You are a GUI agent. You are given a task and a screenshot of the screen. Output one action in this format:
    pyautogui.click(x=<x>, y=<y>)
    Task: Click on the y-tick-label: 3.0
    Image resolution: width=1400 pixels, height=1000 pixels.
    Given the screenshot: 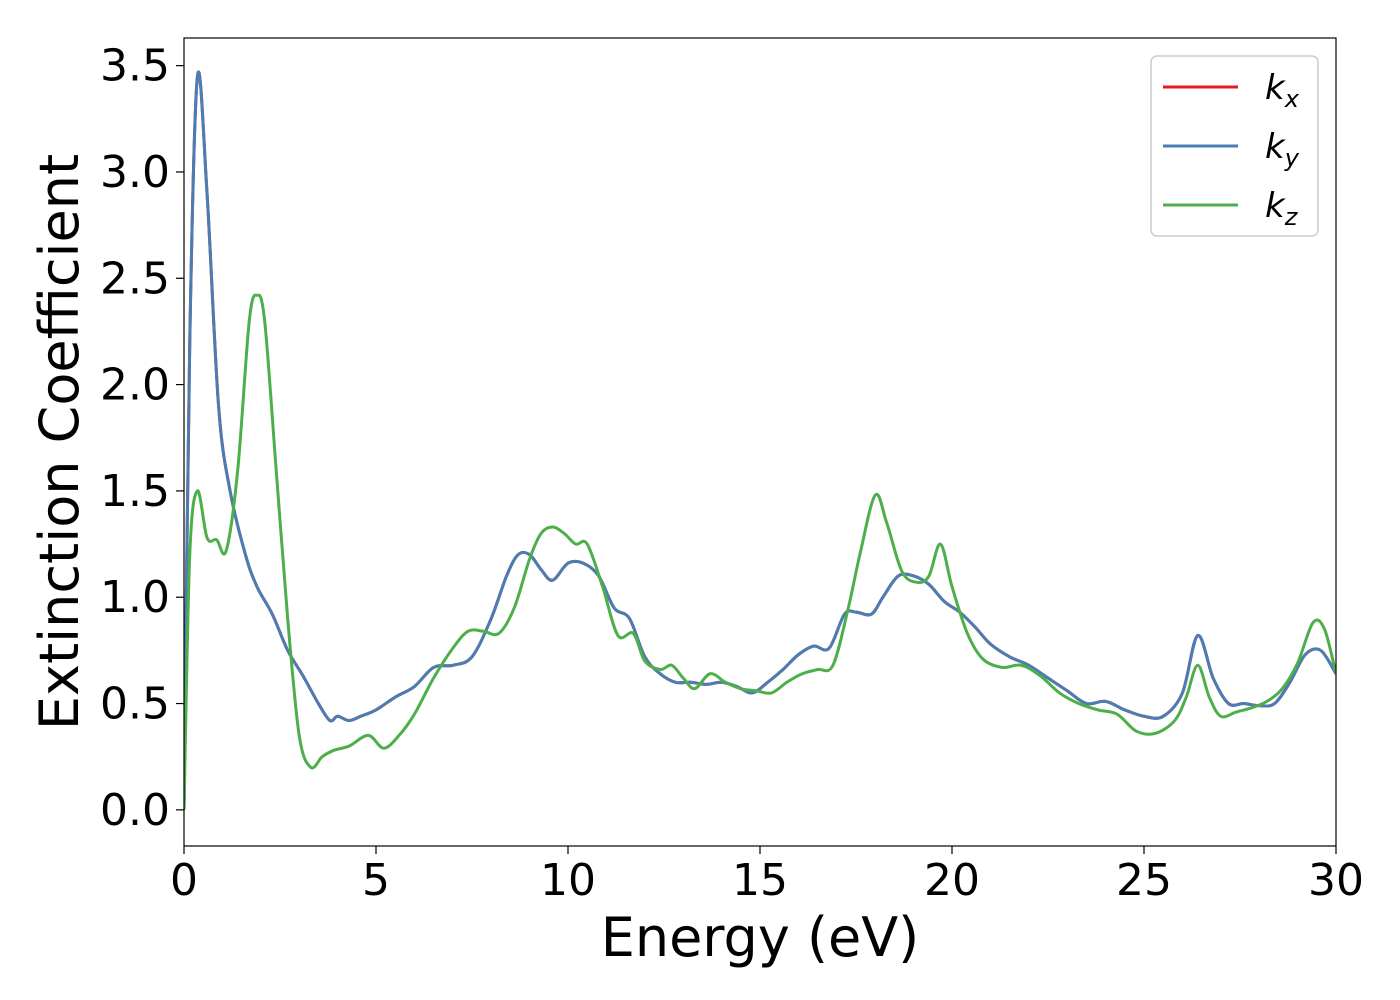 What is the action you would take?
    pyautogui.click(x=135, y=172)
    